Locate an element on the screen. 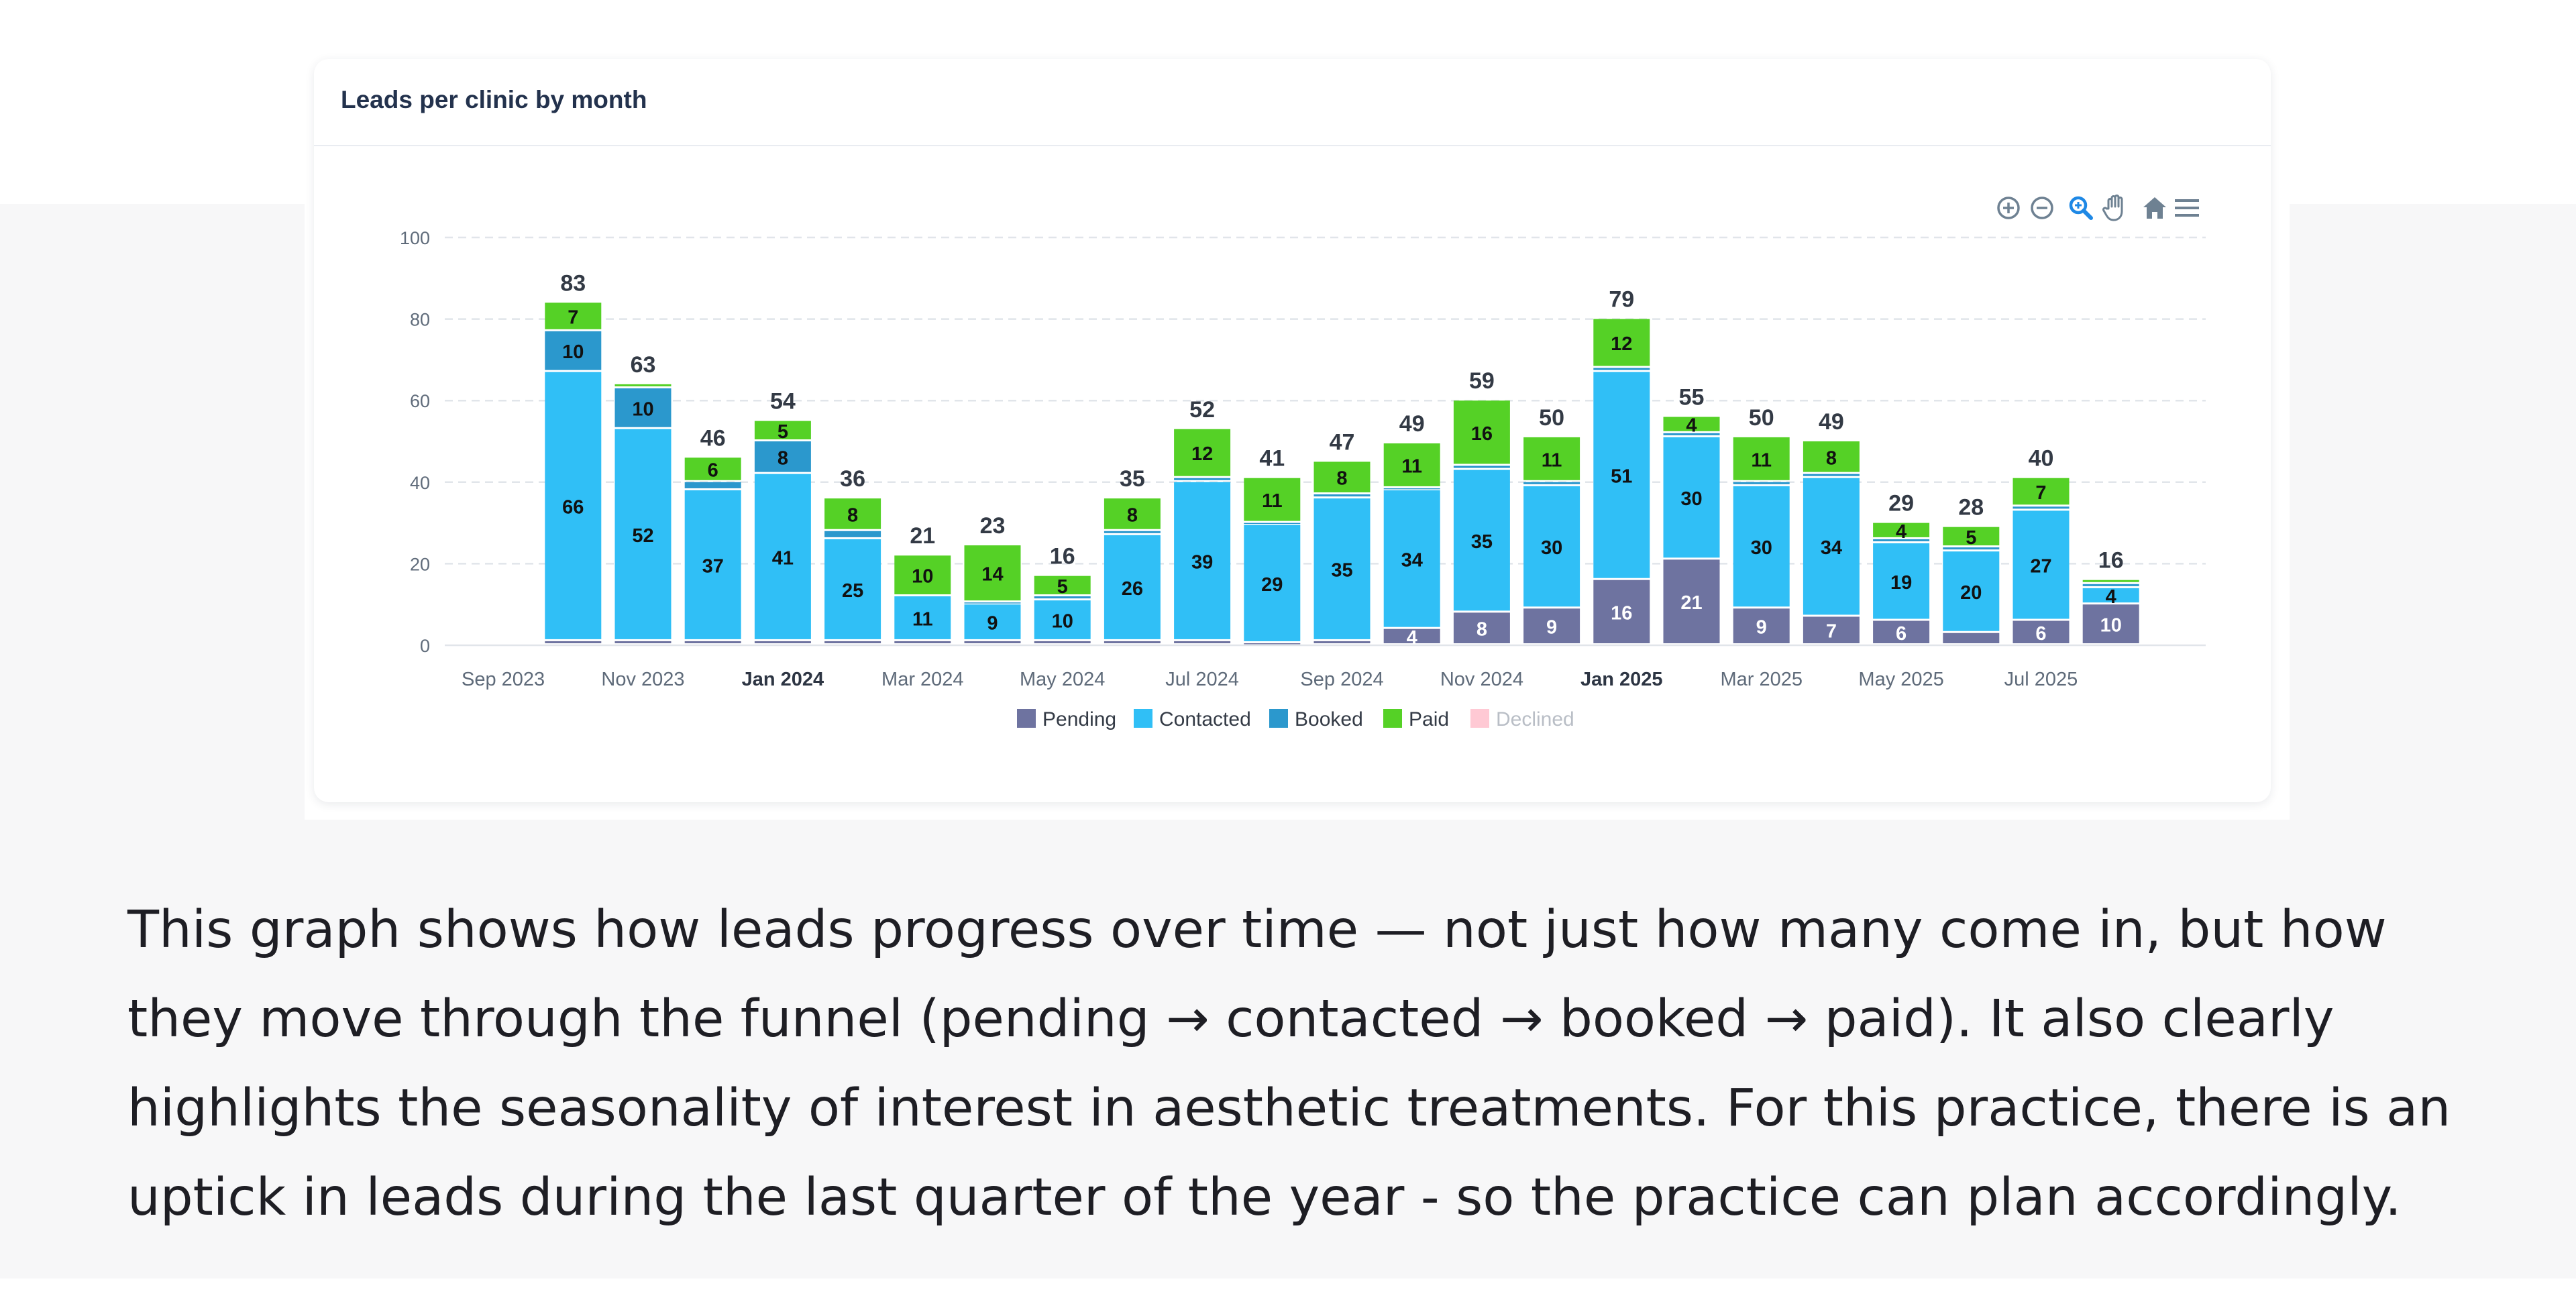 Image resolution: width=2576 pixels, height=1312 pixels. zoom-out-icon is located at coordinates (2042, 207).